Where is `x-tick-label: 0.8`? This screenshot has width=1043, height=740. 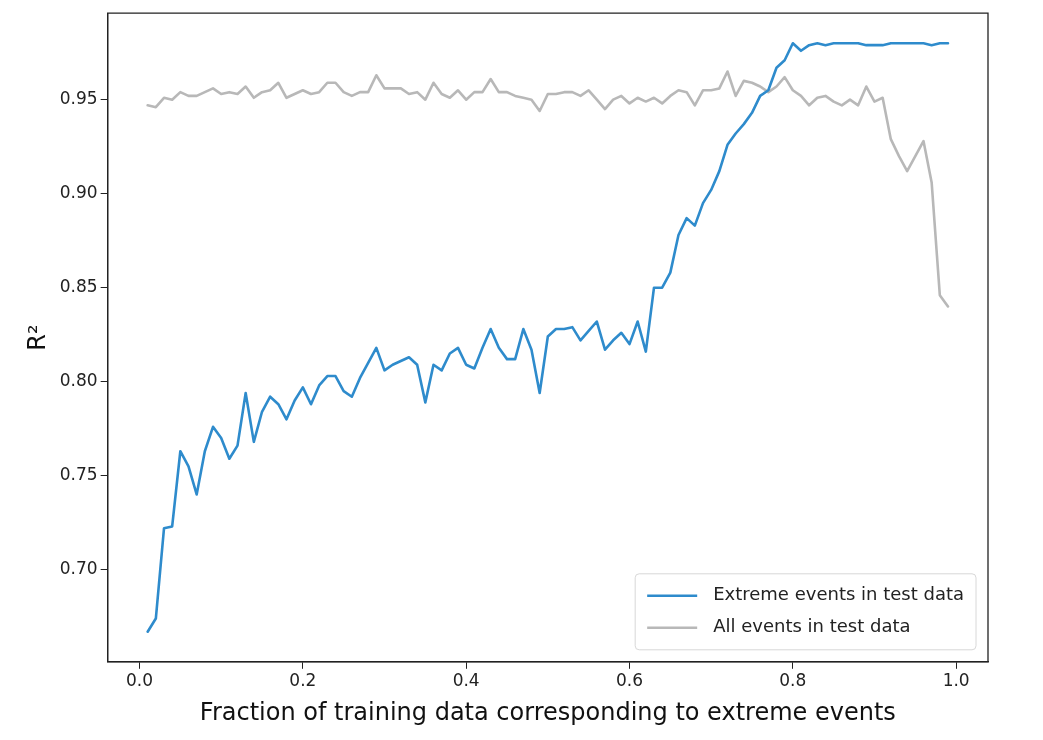
x-tick-label: 0.8 is located at coordinates (793, 680).